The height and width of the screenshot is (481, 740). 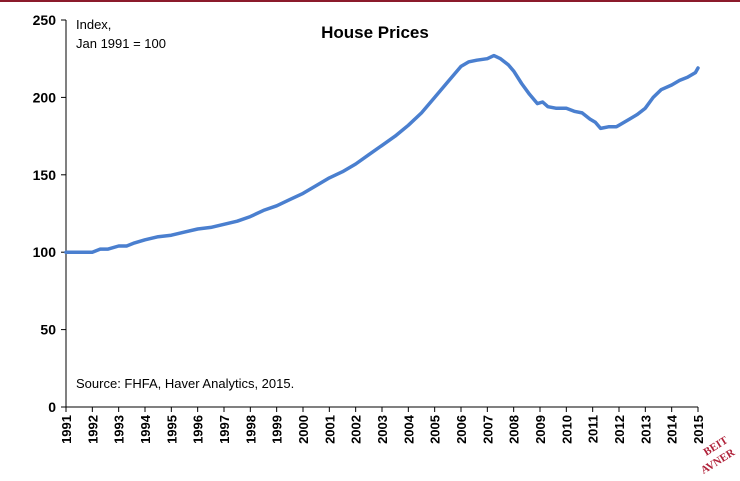 What do you see at coordinates (375, 32) in the screenshot?
I see `chart-title: House Prices` at bounding box center [375, 32].